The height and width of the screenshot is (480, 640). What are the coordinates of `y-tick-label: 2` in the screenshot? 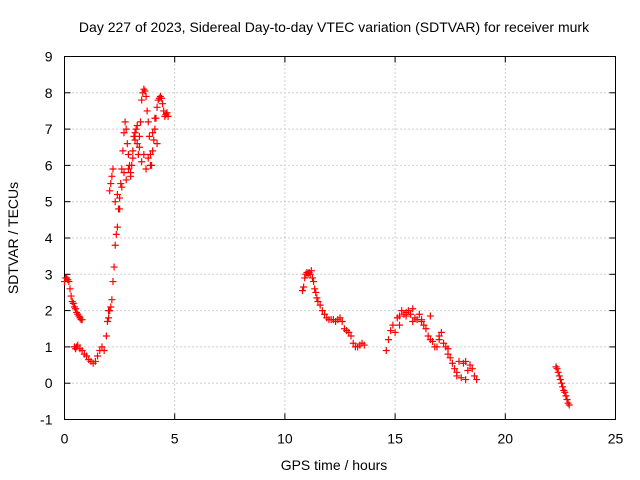 It's located at (49, 311).